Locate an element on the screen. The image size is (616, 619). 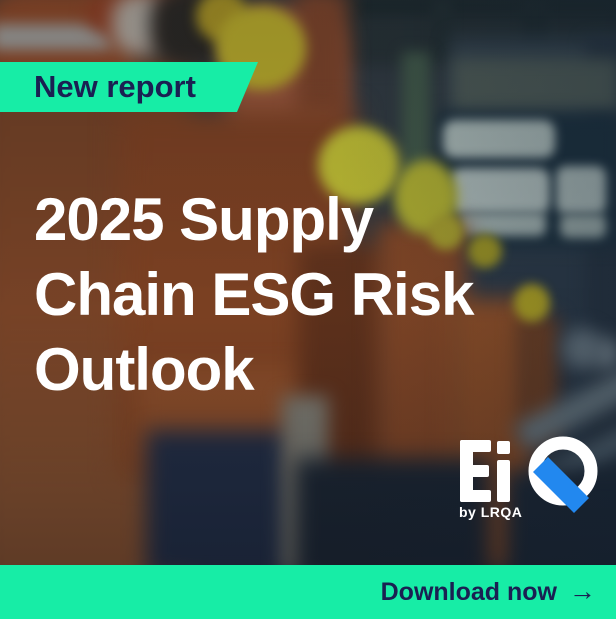
logo-letter-e is located at coordinates (475, 471).